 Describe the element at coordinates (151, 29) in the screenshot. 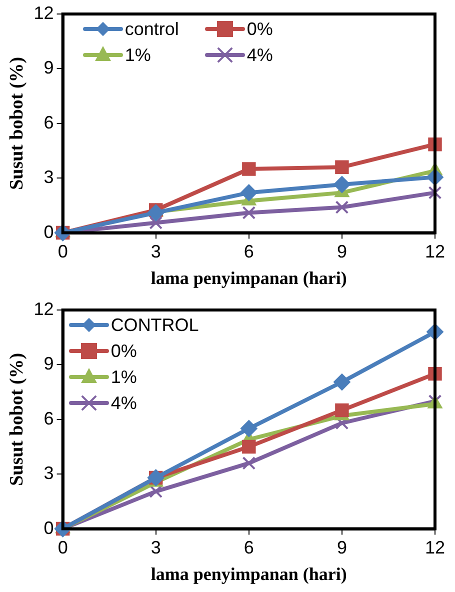

I see `legend-label: control` at that location.